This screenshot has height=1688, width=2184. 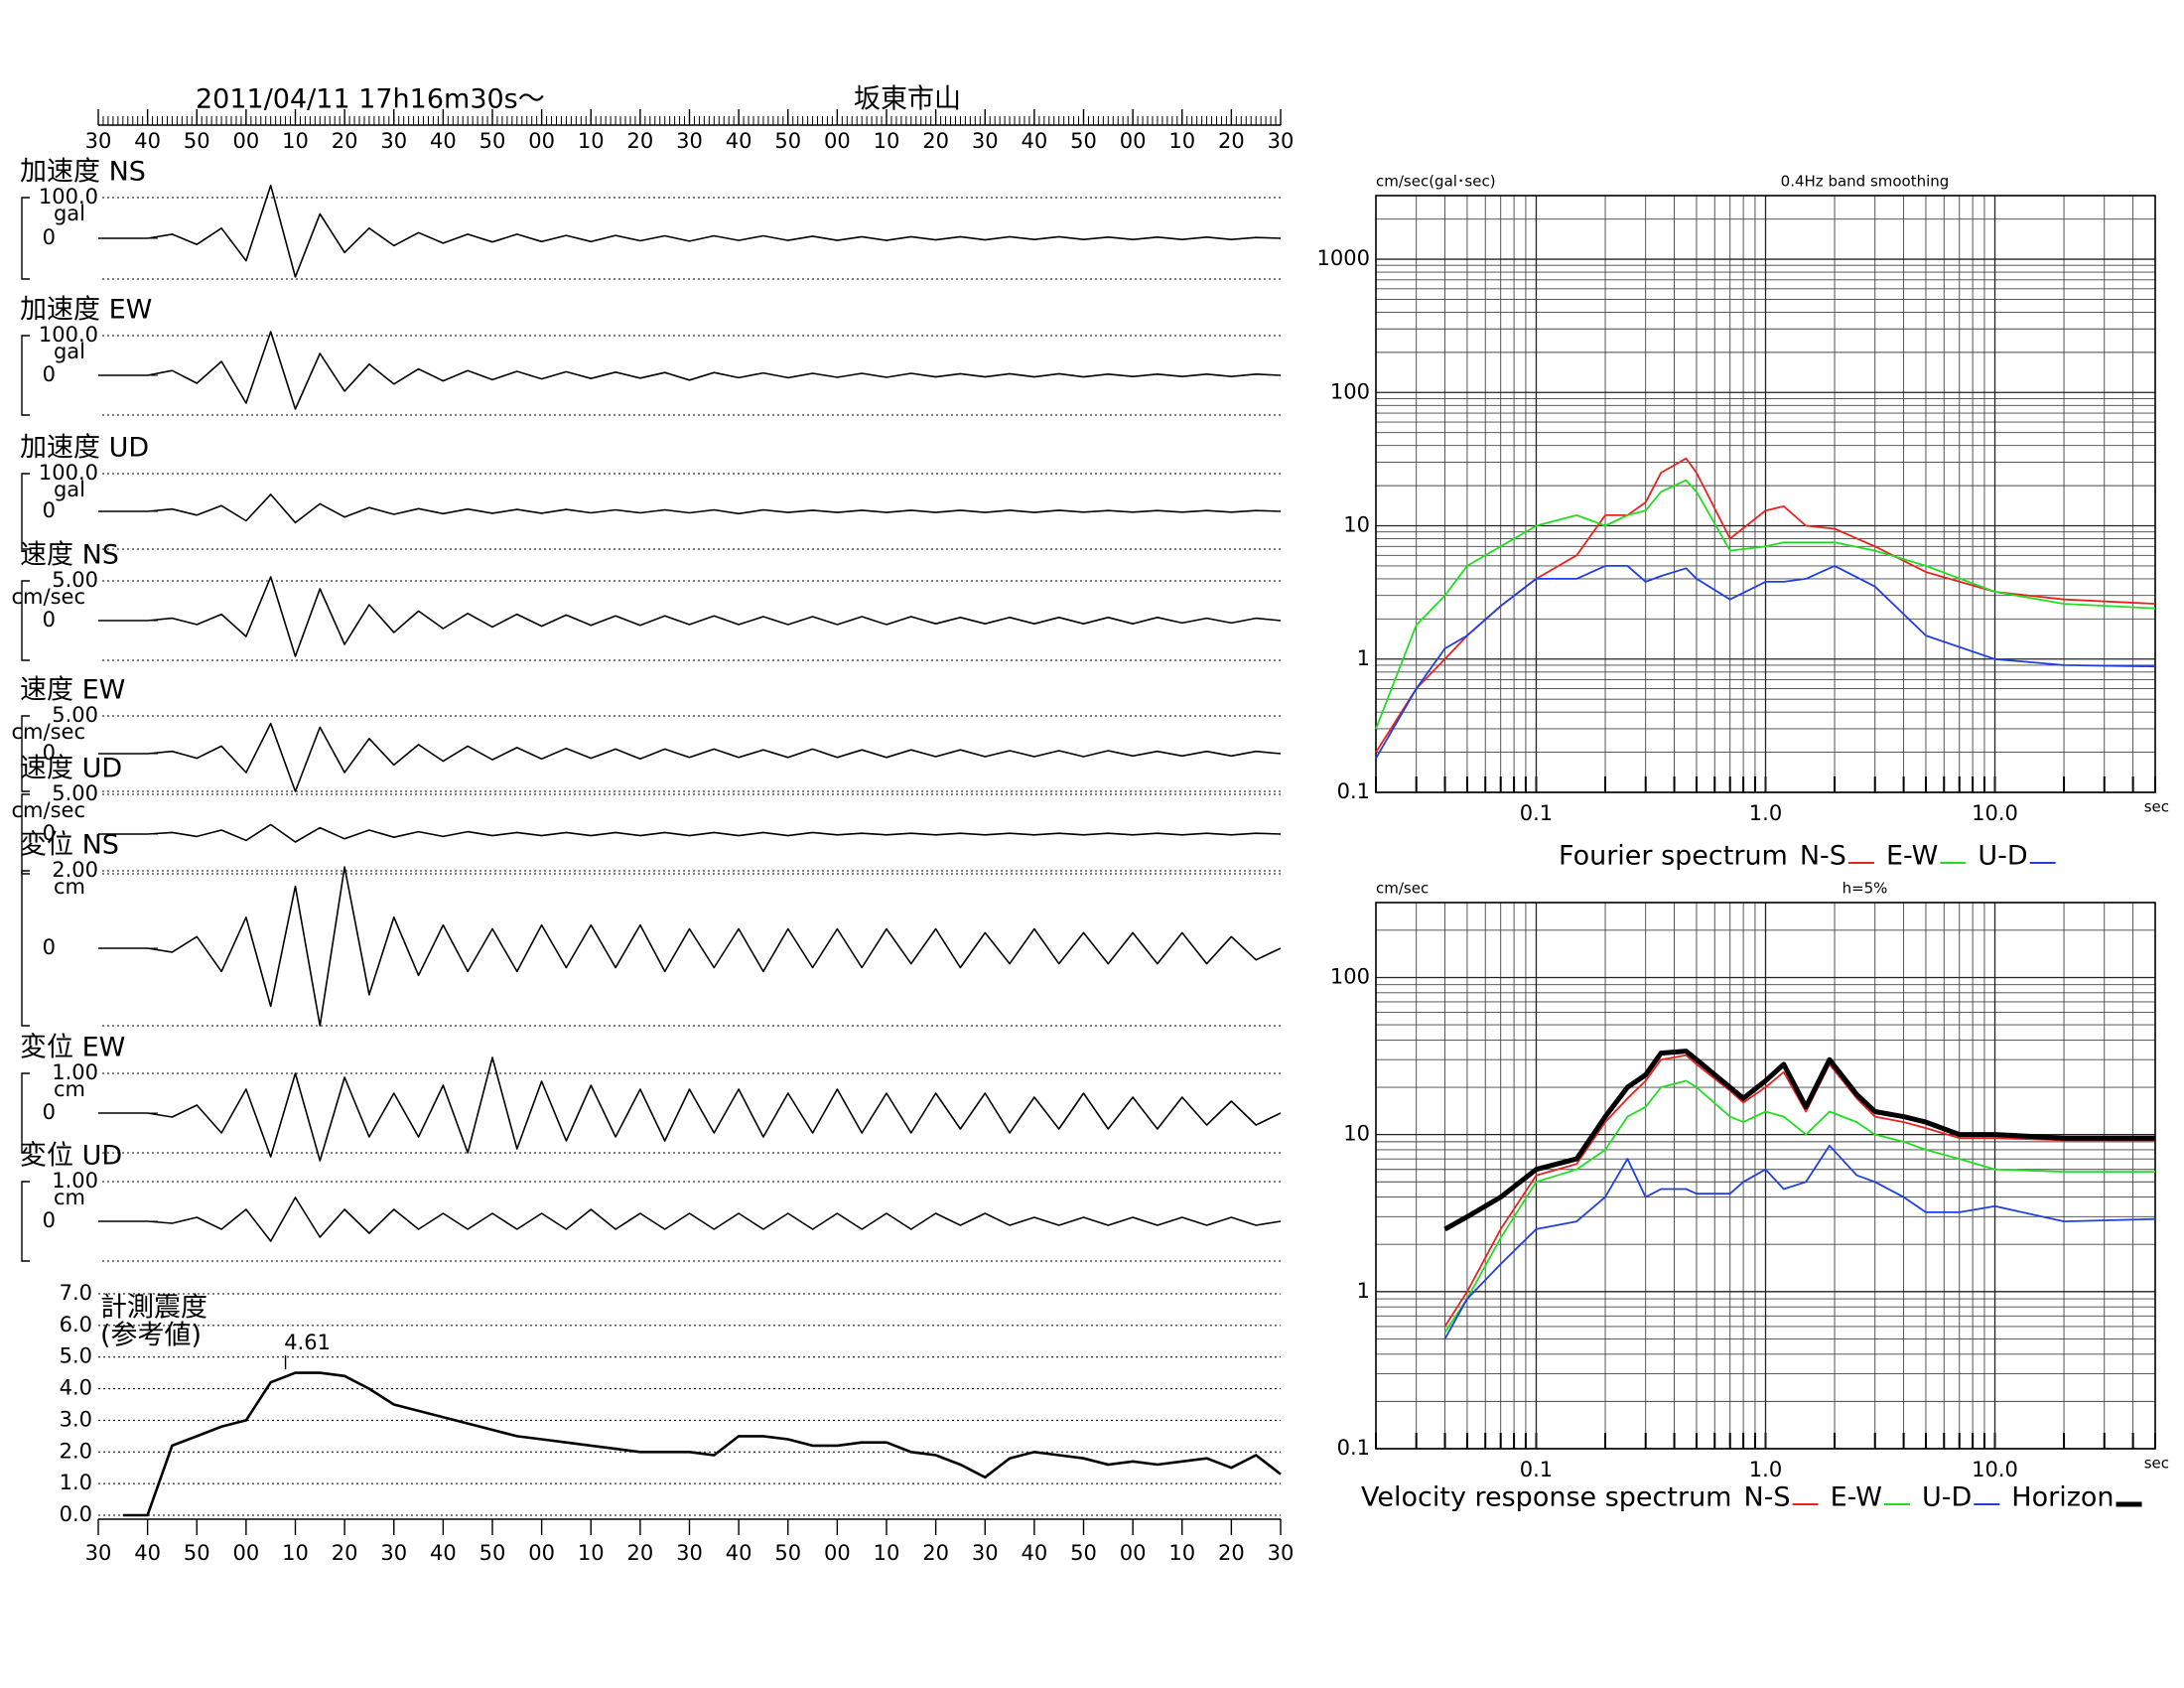 What do you see at coordinates (1343, 258) in the screenshot?
I see `y-tick-label: 1000` at bounding box center [1343, 258].